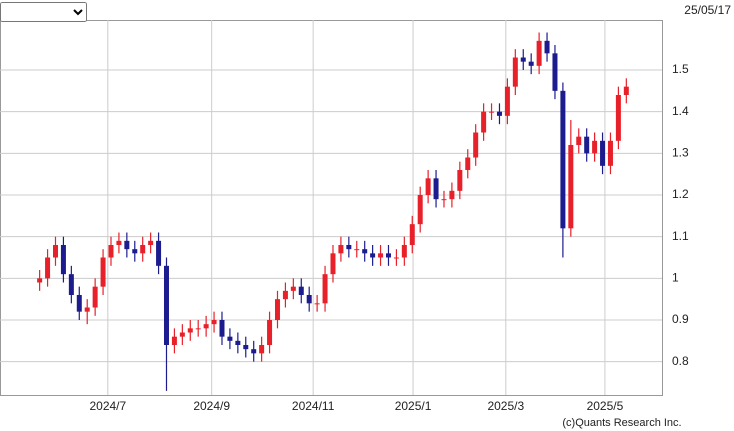 The height and width of the screenshot is (431, 734). I want to click on y-tick-label: 1.2, so click(680, 194).